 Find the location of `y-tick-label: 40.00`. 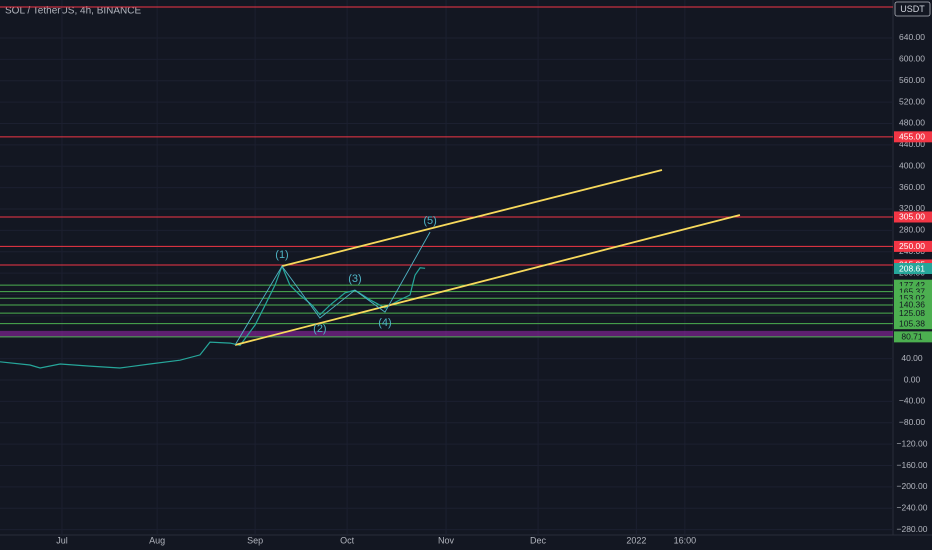

y-tick-label: 40.00 is located at coordinates (912, 358).